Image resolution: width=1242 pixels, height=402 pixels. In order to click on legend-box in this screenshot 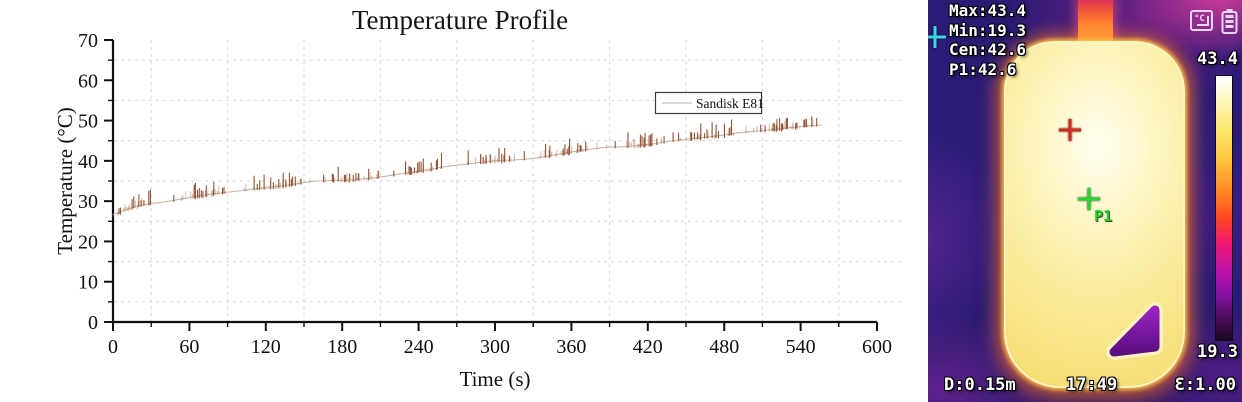, I will do `click(708, 103)`.